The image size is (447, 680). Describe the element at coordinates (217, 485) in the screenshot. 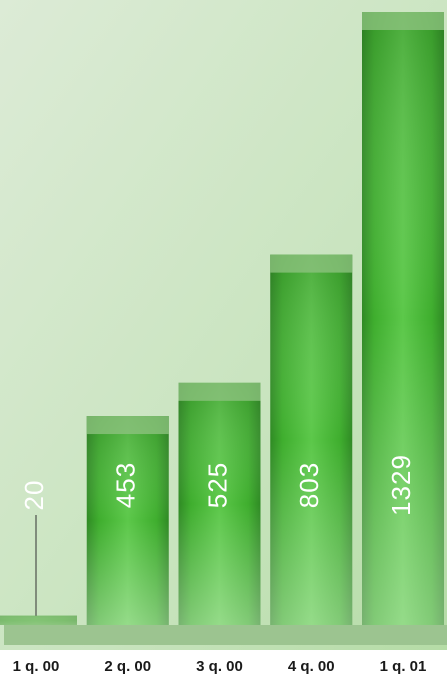

I see `value-label: 525` at that location.